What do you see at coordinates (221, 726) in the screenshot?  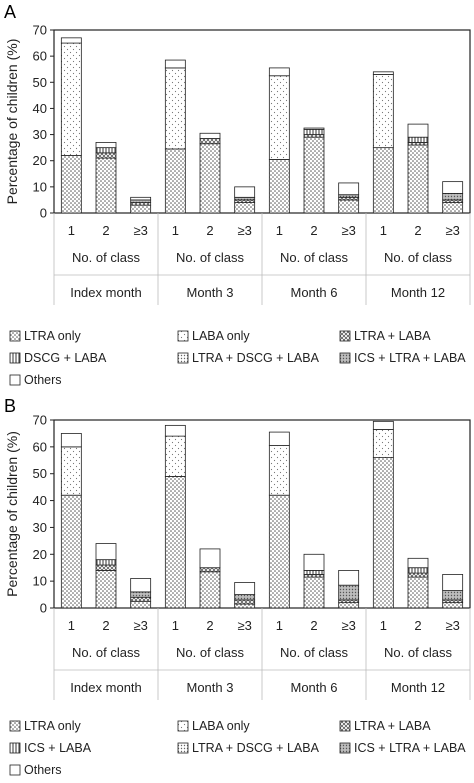 I see `legend-label: LABA only` at bounding box center [221, 726].